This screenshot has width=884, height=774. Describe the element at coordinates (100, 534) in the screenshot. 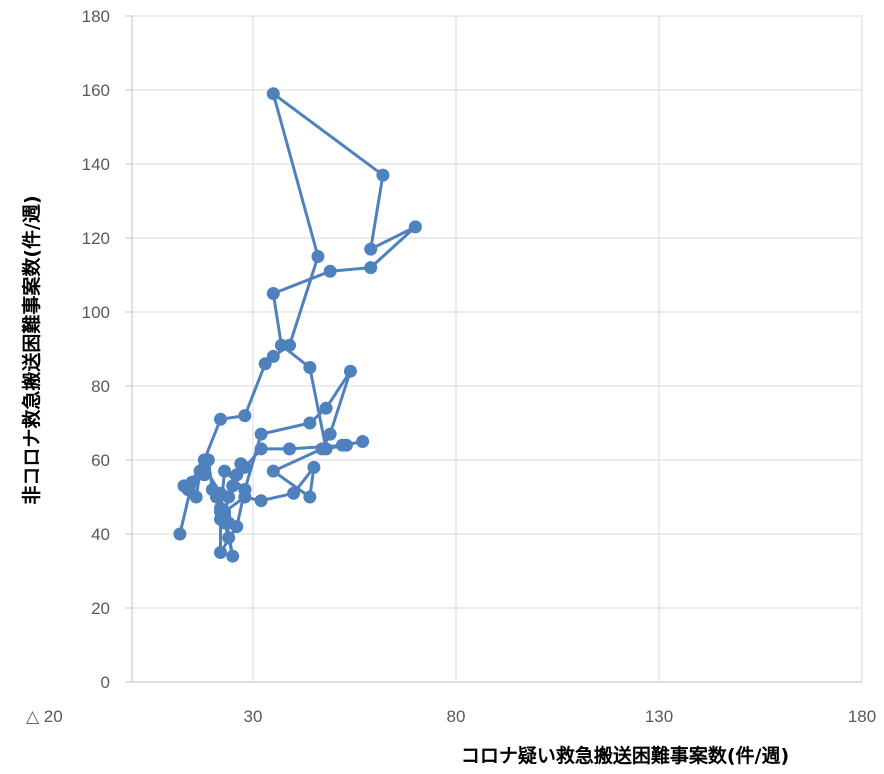

I see `y-tick-label: 40` at that location.